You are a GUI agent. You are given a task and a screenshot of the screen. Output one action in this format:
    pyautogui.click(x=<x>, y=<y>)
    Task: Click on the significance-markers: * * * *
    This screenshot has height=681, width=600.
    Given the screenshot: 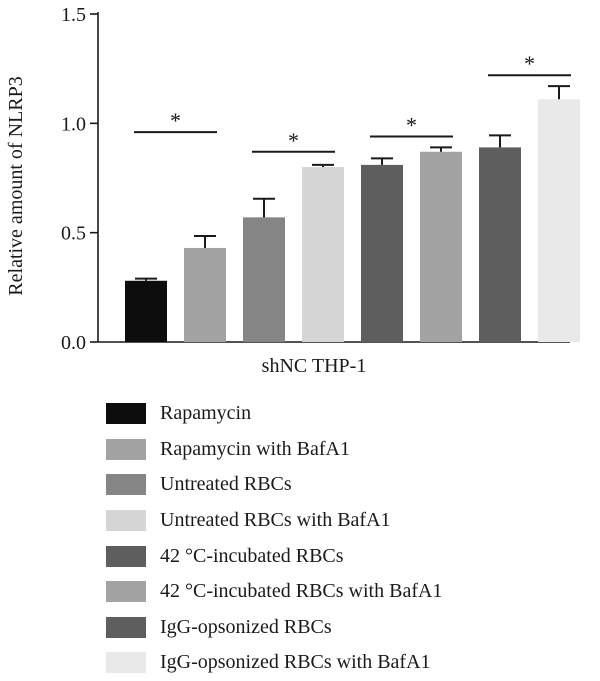 What is the action you would take?
    pyautogui.click(x=352, y=102)
    